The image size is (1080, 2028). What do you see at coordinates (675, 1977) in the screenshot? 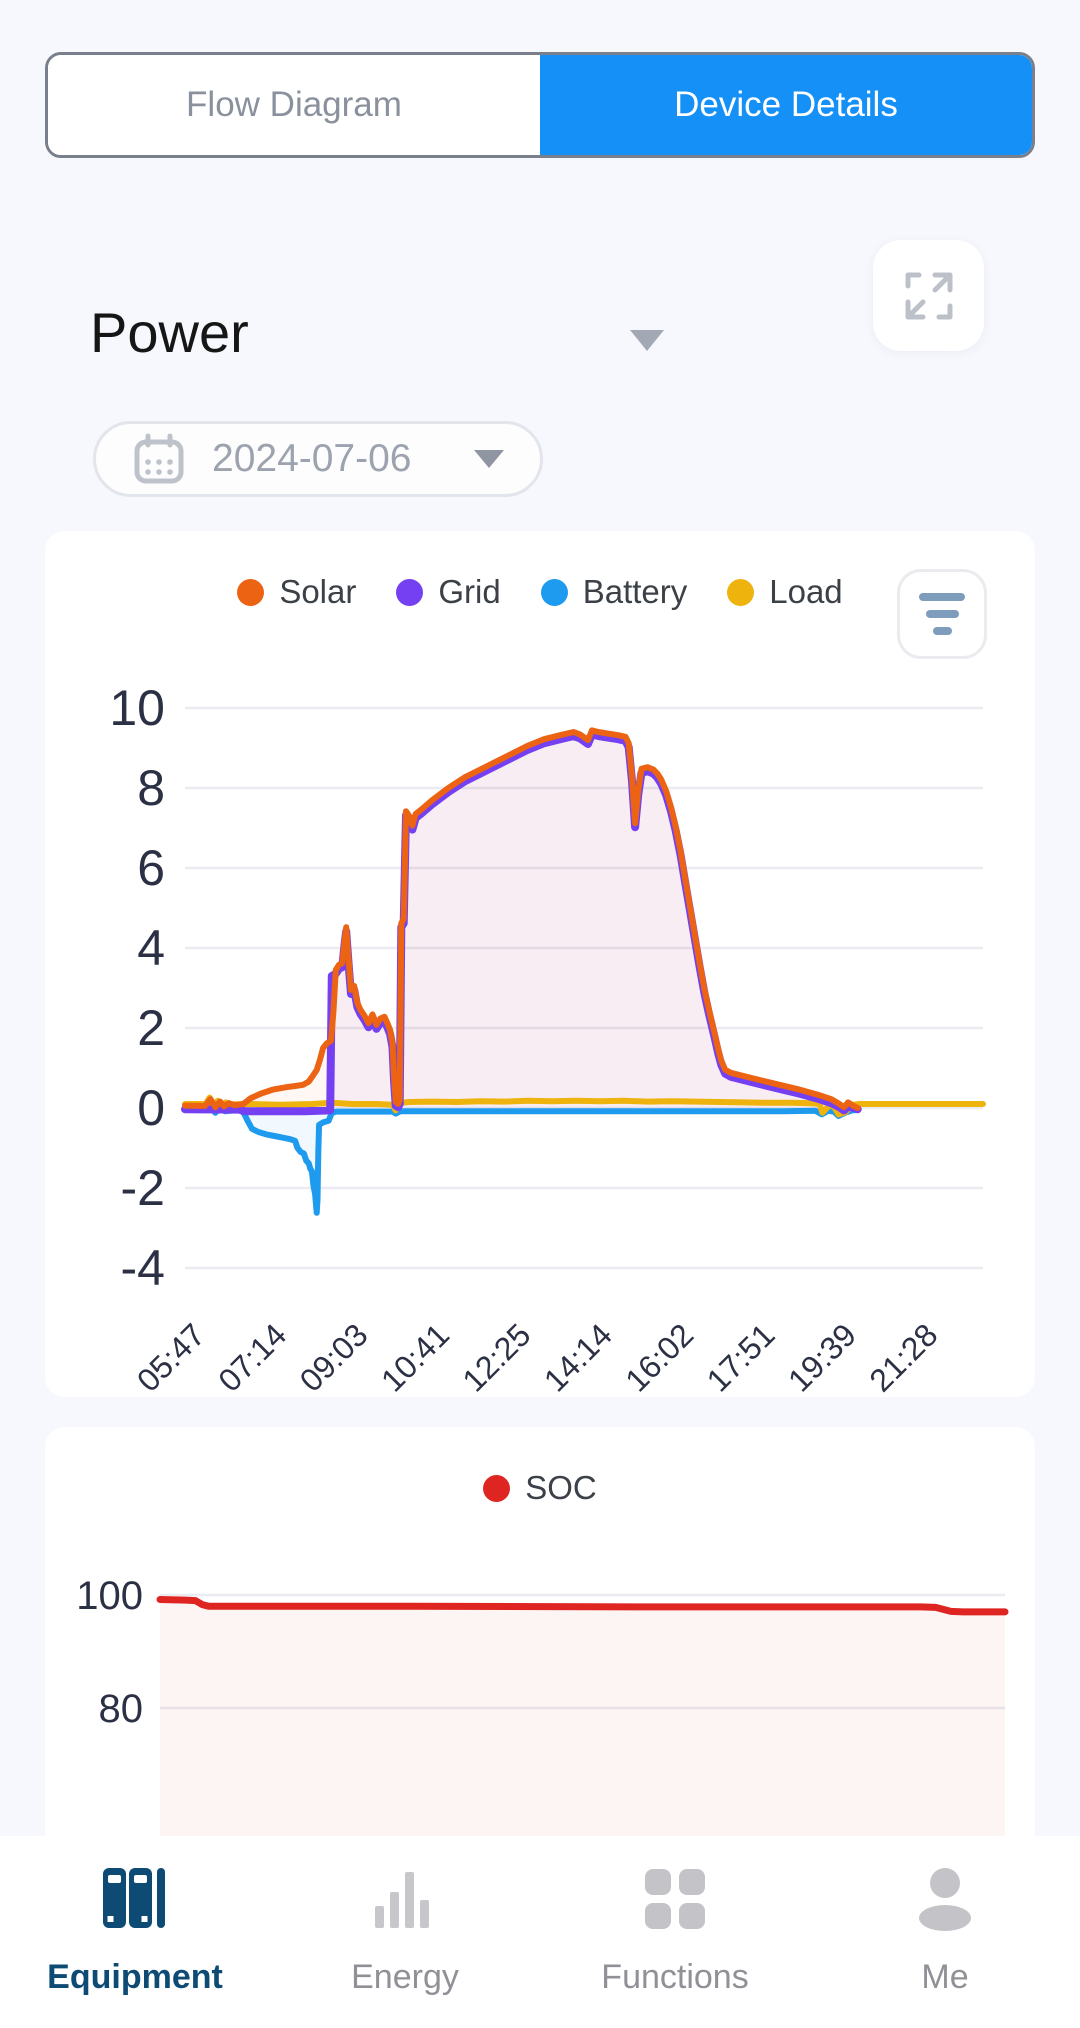
I see `nav-label: Functions` at bounding box center [675, 1977].